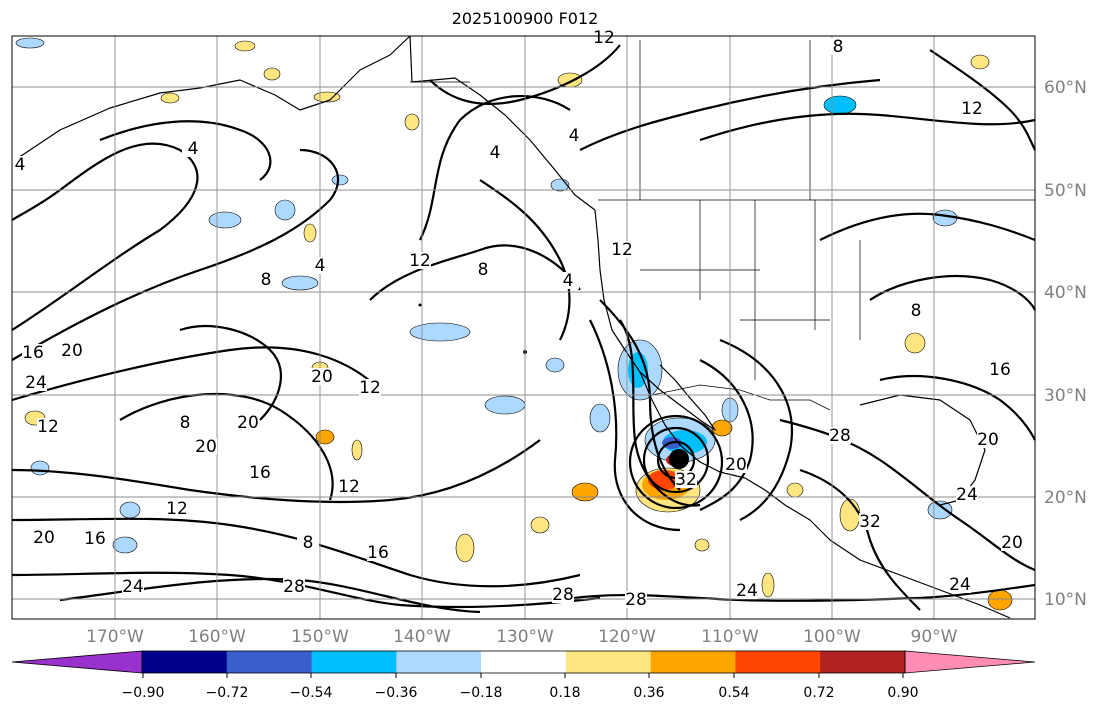 This screenshot has width=1105, height=712. I want to click on plot-title: 2025100900 F012, so click(525, 18).